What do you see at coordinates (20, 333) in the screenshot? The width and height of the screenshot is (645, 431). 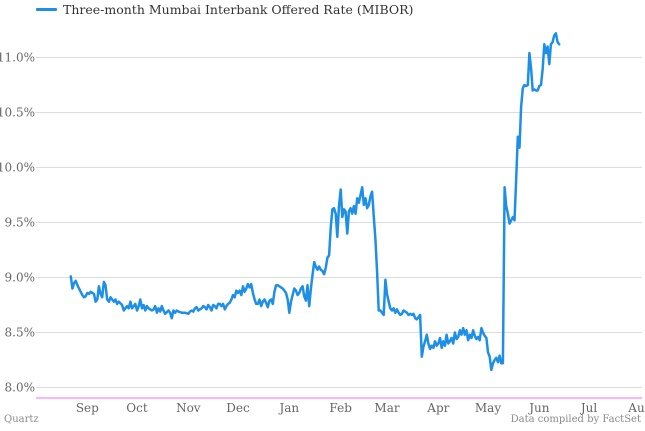 I see `y-tick-label: 8.5%` at bounding box center [20, 333].